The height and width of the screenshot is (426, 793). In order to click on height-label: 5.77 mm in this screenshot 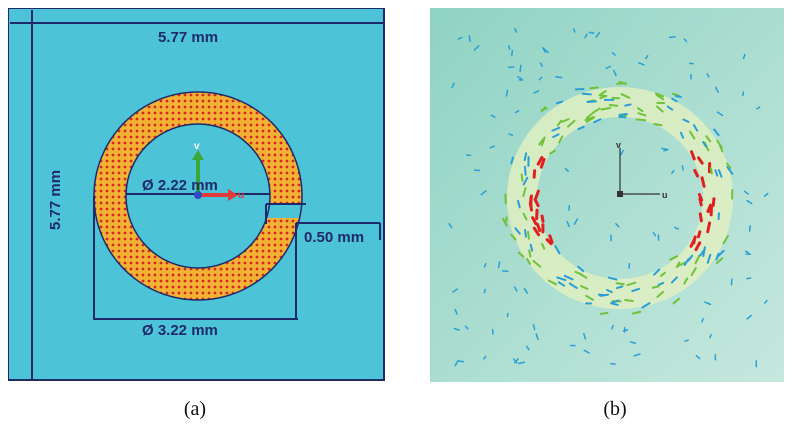, I will do `click(55, 200)`.